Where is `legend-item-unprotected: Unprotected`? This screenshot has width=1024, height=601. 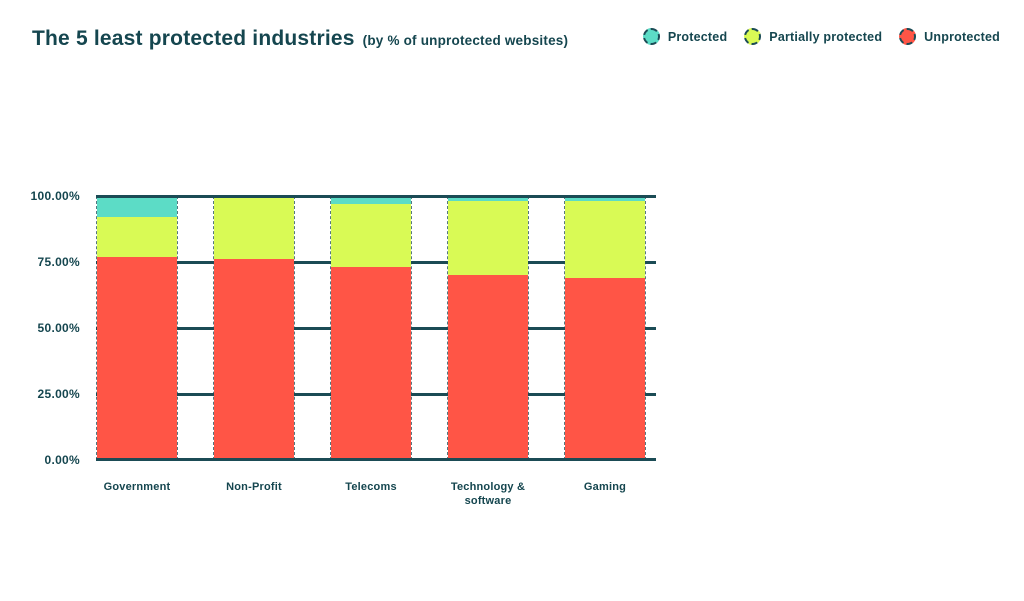
legend-item-unprotected: Unprotected is located at coordinates (949, 36).